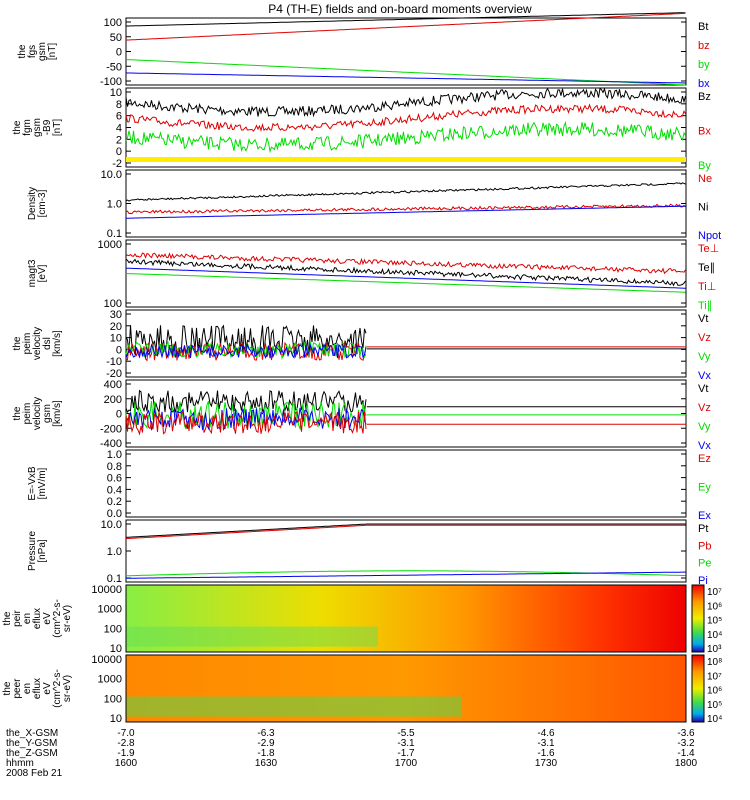 The width and height of the screenshot is (750, 800). I want to click on ytick-label: 10000, so click(106, 590).